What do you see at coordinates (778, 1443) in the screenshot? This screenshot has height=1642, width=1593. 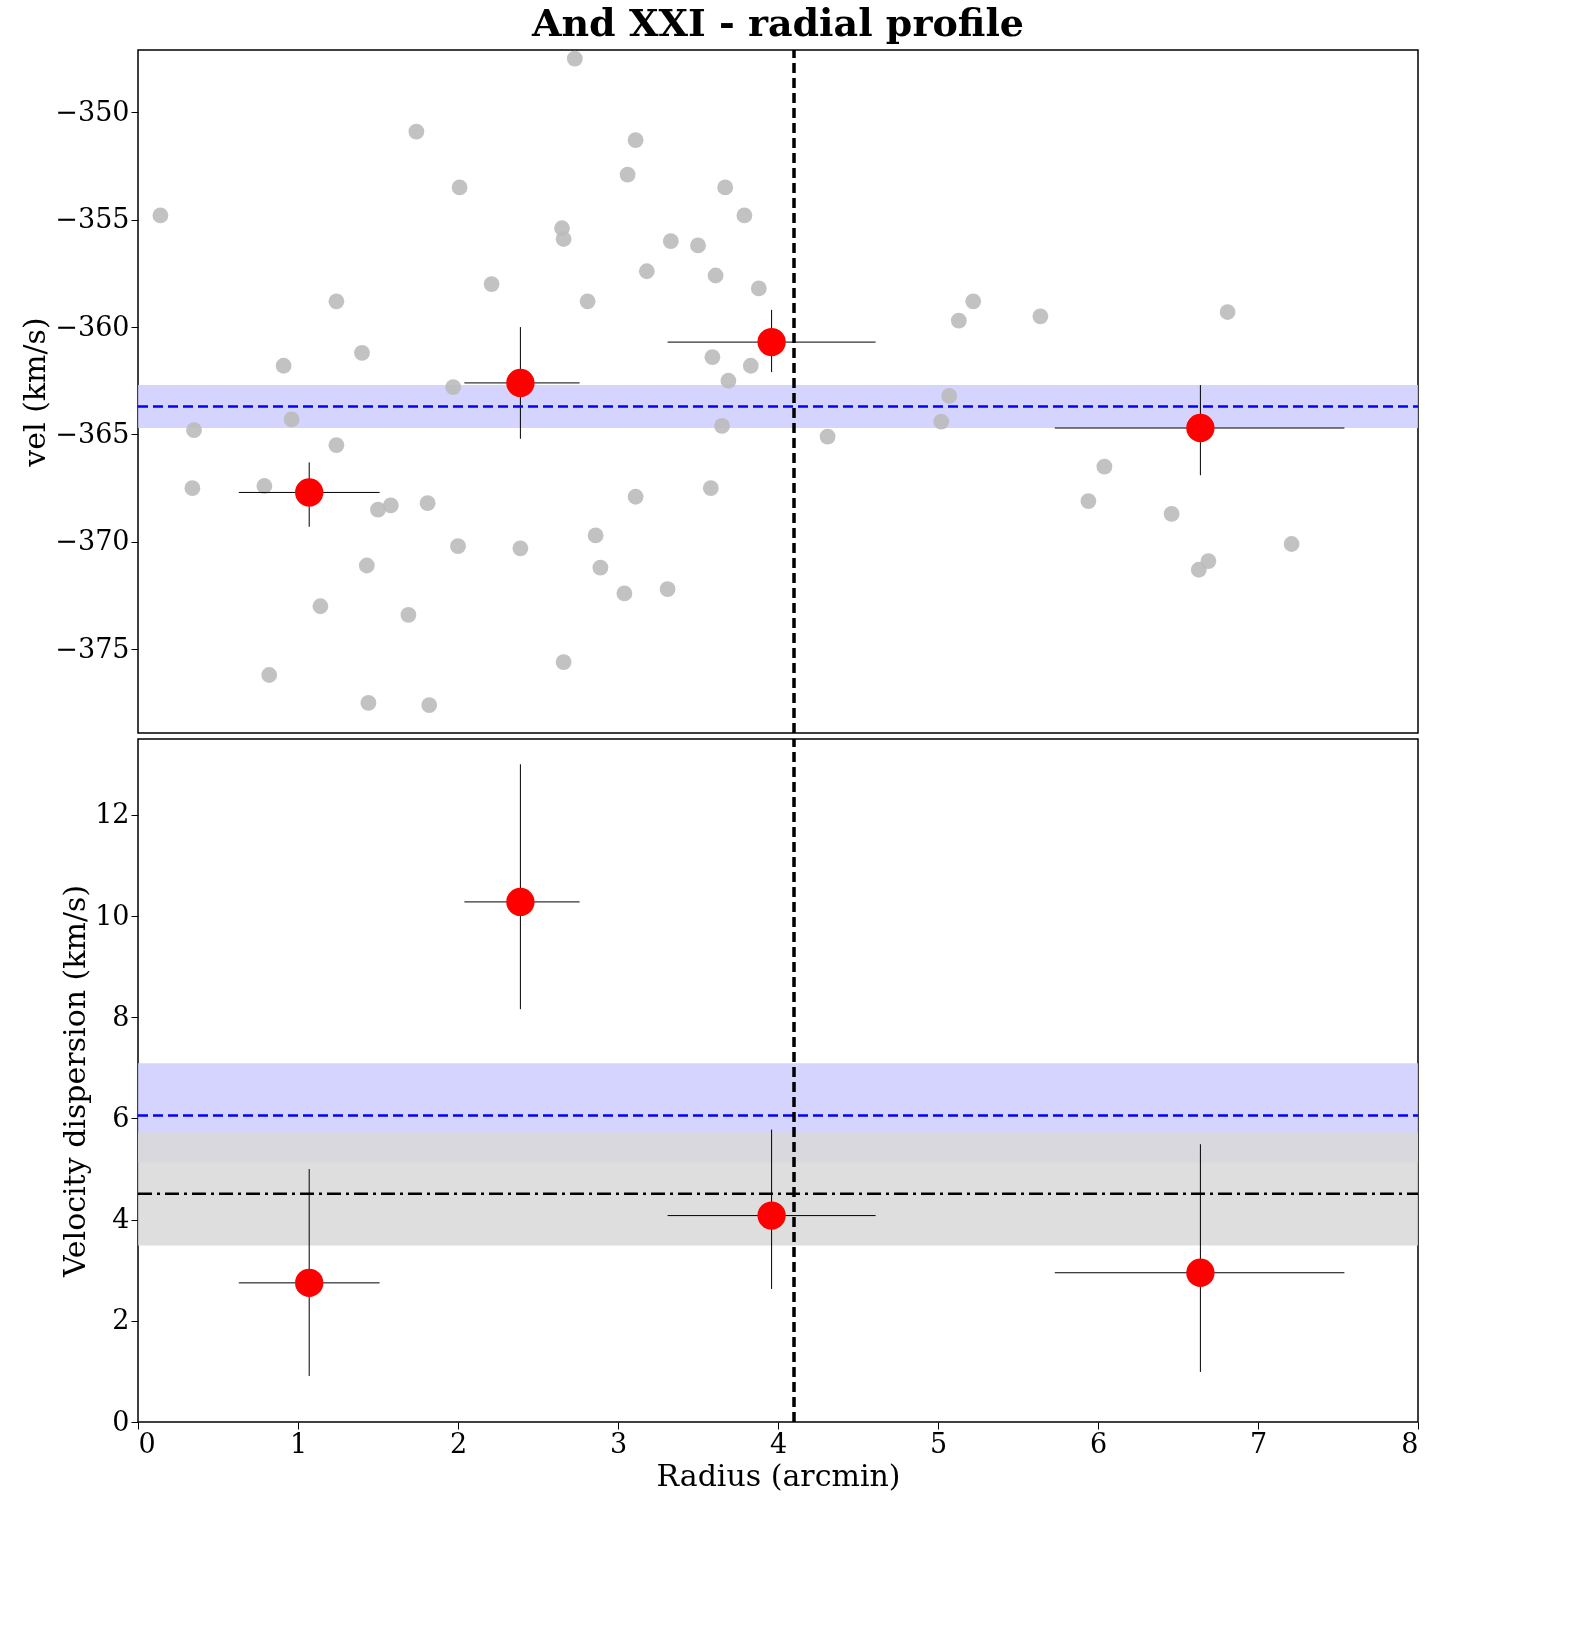 I see `x-tick-label: 4` at bounding box center [778, 1443].